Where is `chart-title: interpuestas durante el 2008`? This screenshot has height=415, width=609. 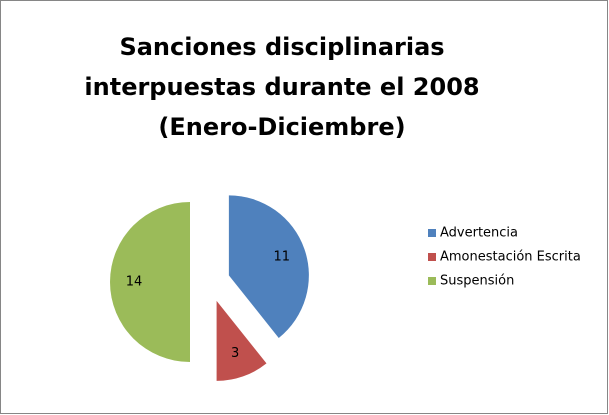 chart-title: interpuestas durante el 2008 is located at coordinates (281, 87).